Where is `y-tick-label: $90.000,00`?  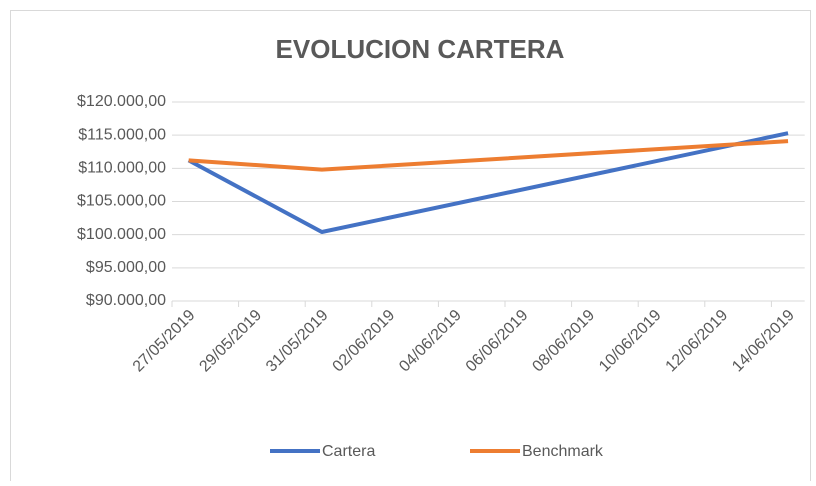
y-tick-label: $90.000,00 is located at coordinates (126, 300).